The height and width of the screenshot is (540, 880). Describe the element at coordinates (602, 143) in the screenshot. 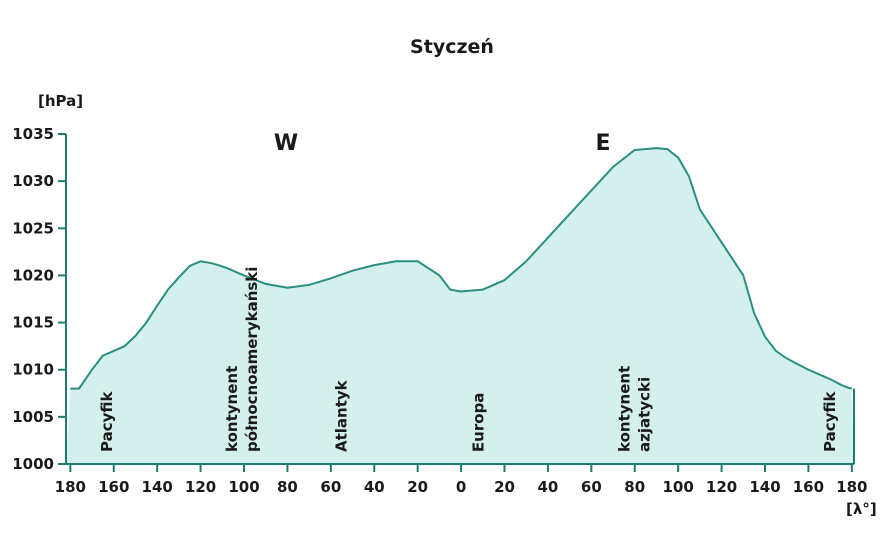

I see `marker-east: E` at that location.